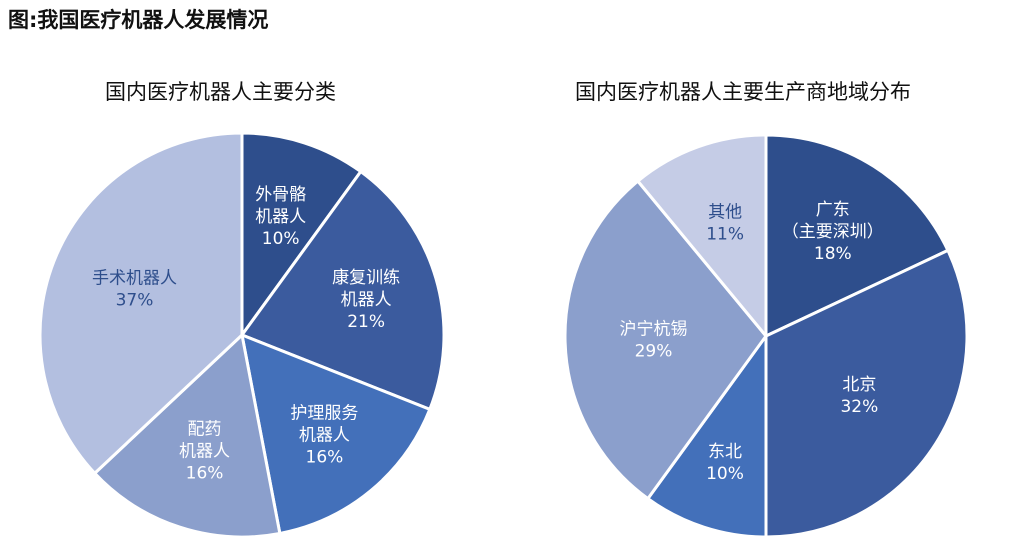  Describe the element at coordinates (859, 396) in the screenshot. I see `pie-1-slice-1-label: 北京 32%` at that location.